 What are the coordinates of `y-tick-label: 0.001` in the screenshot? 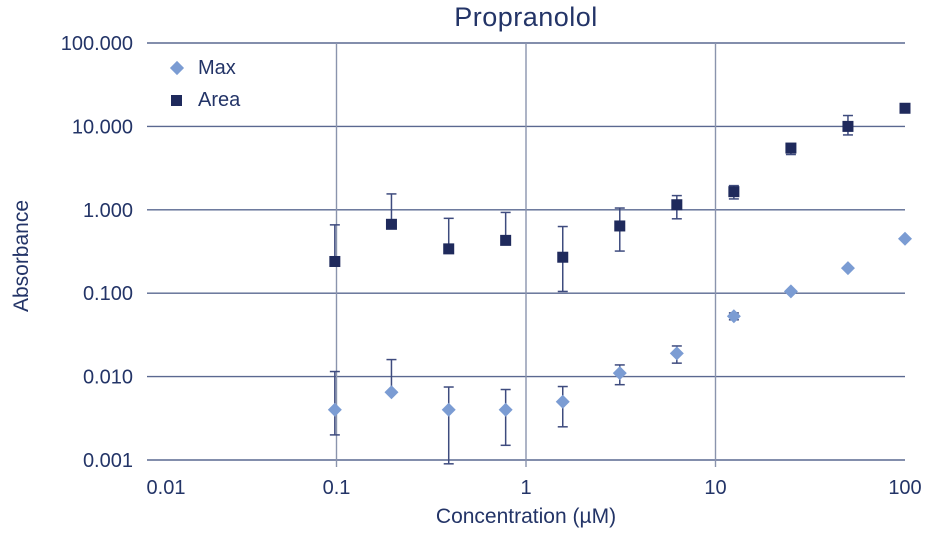 It's located at (108, 461).